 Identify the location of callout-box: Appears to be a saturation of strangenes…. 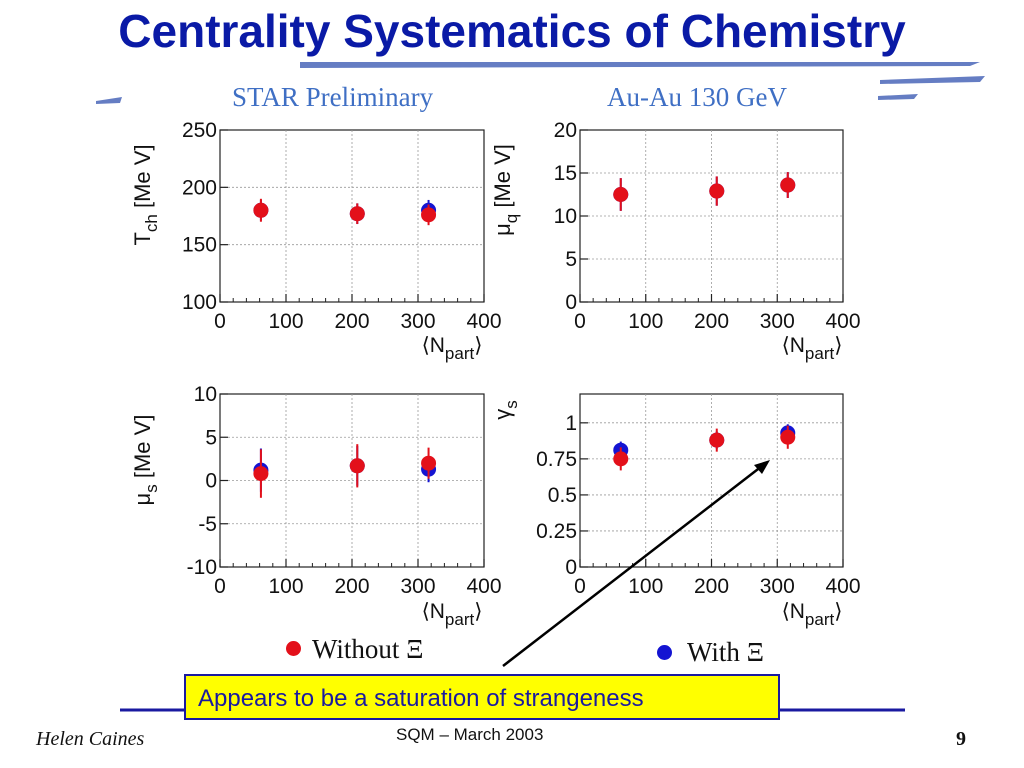
(482, 697).